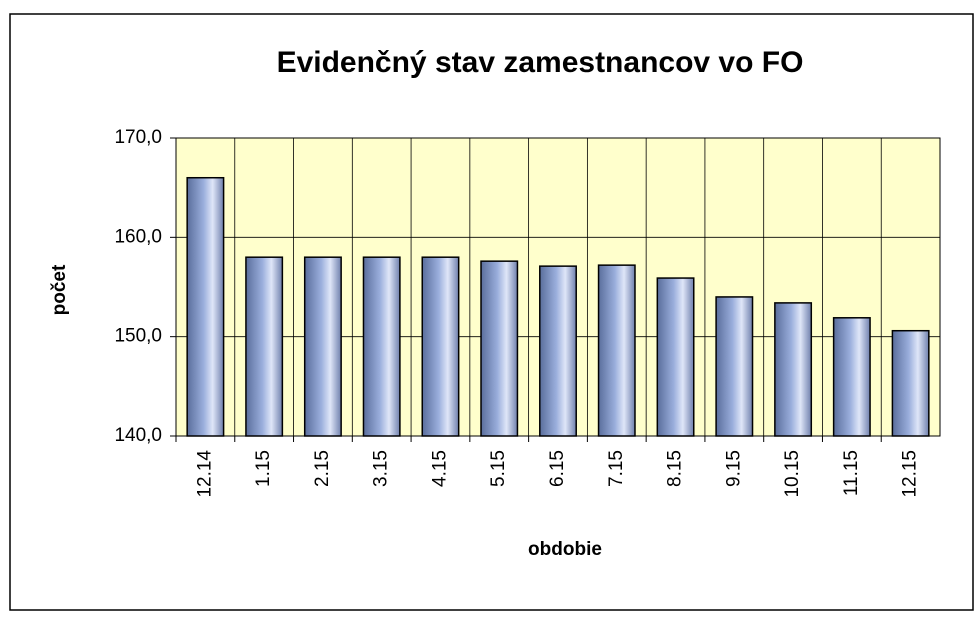 The width and height of the screenshot is (977, 621). I want to click on y-axis-label: počet, so click(59, 289).